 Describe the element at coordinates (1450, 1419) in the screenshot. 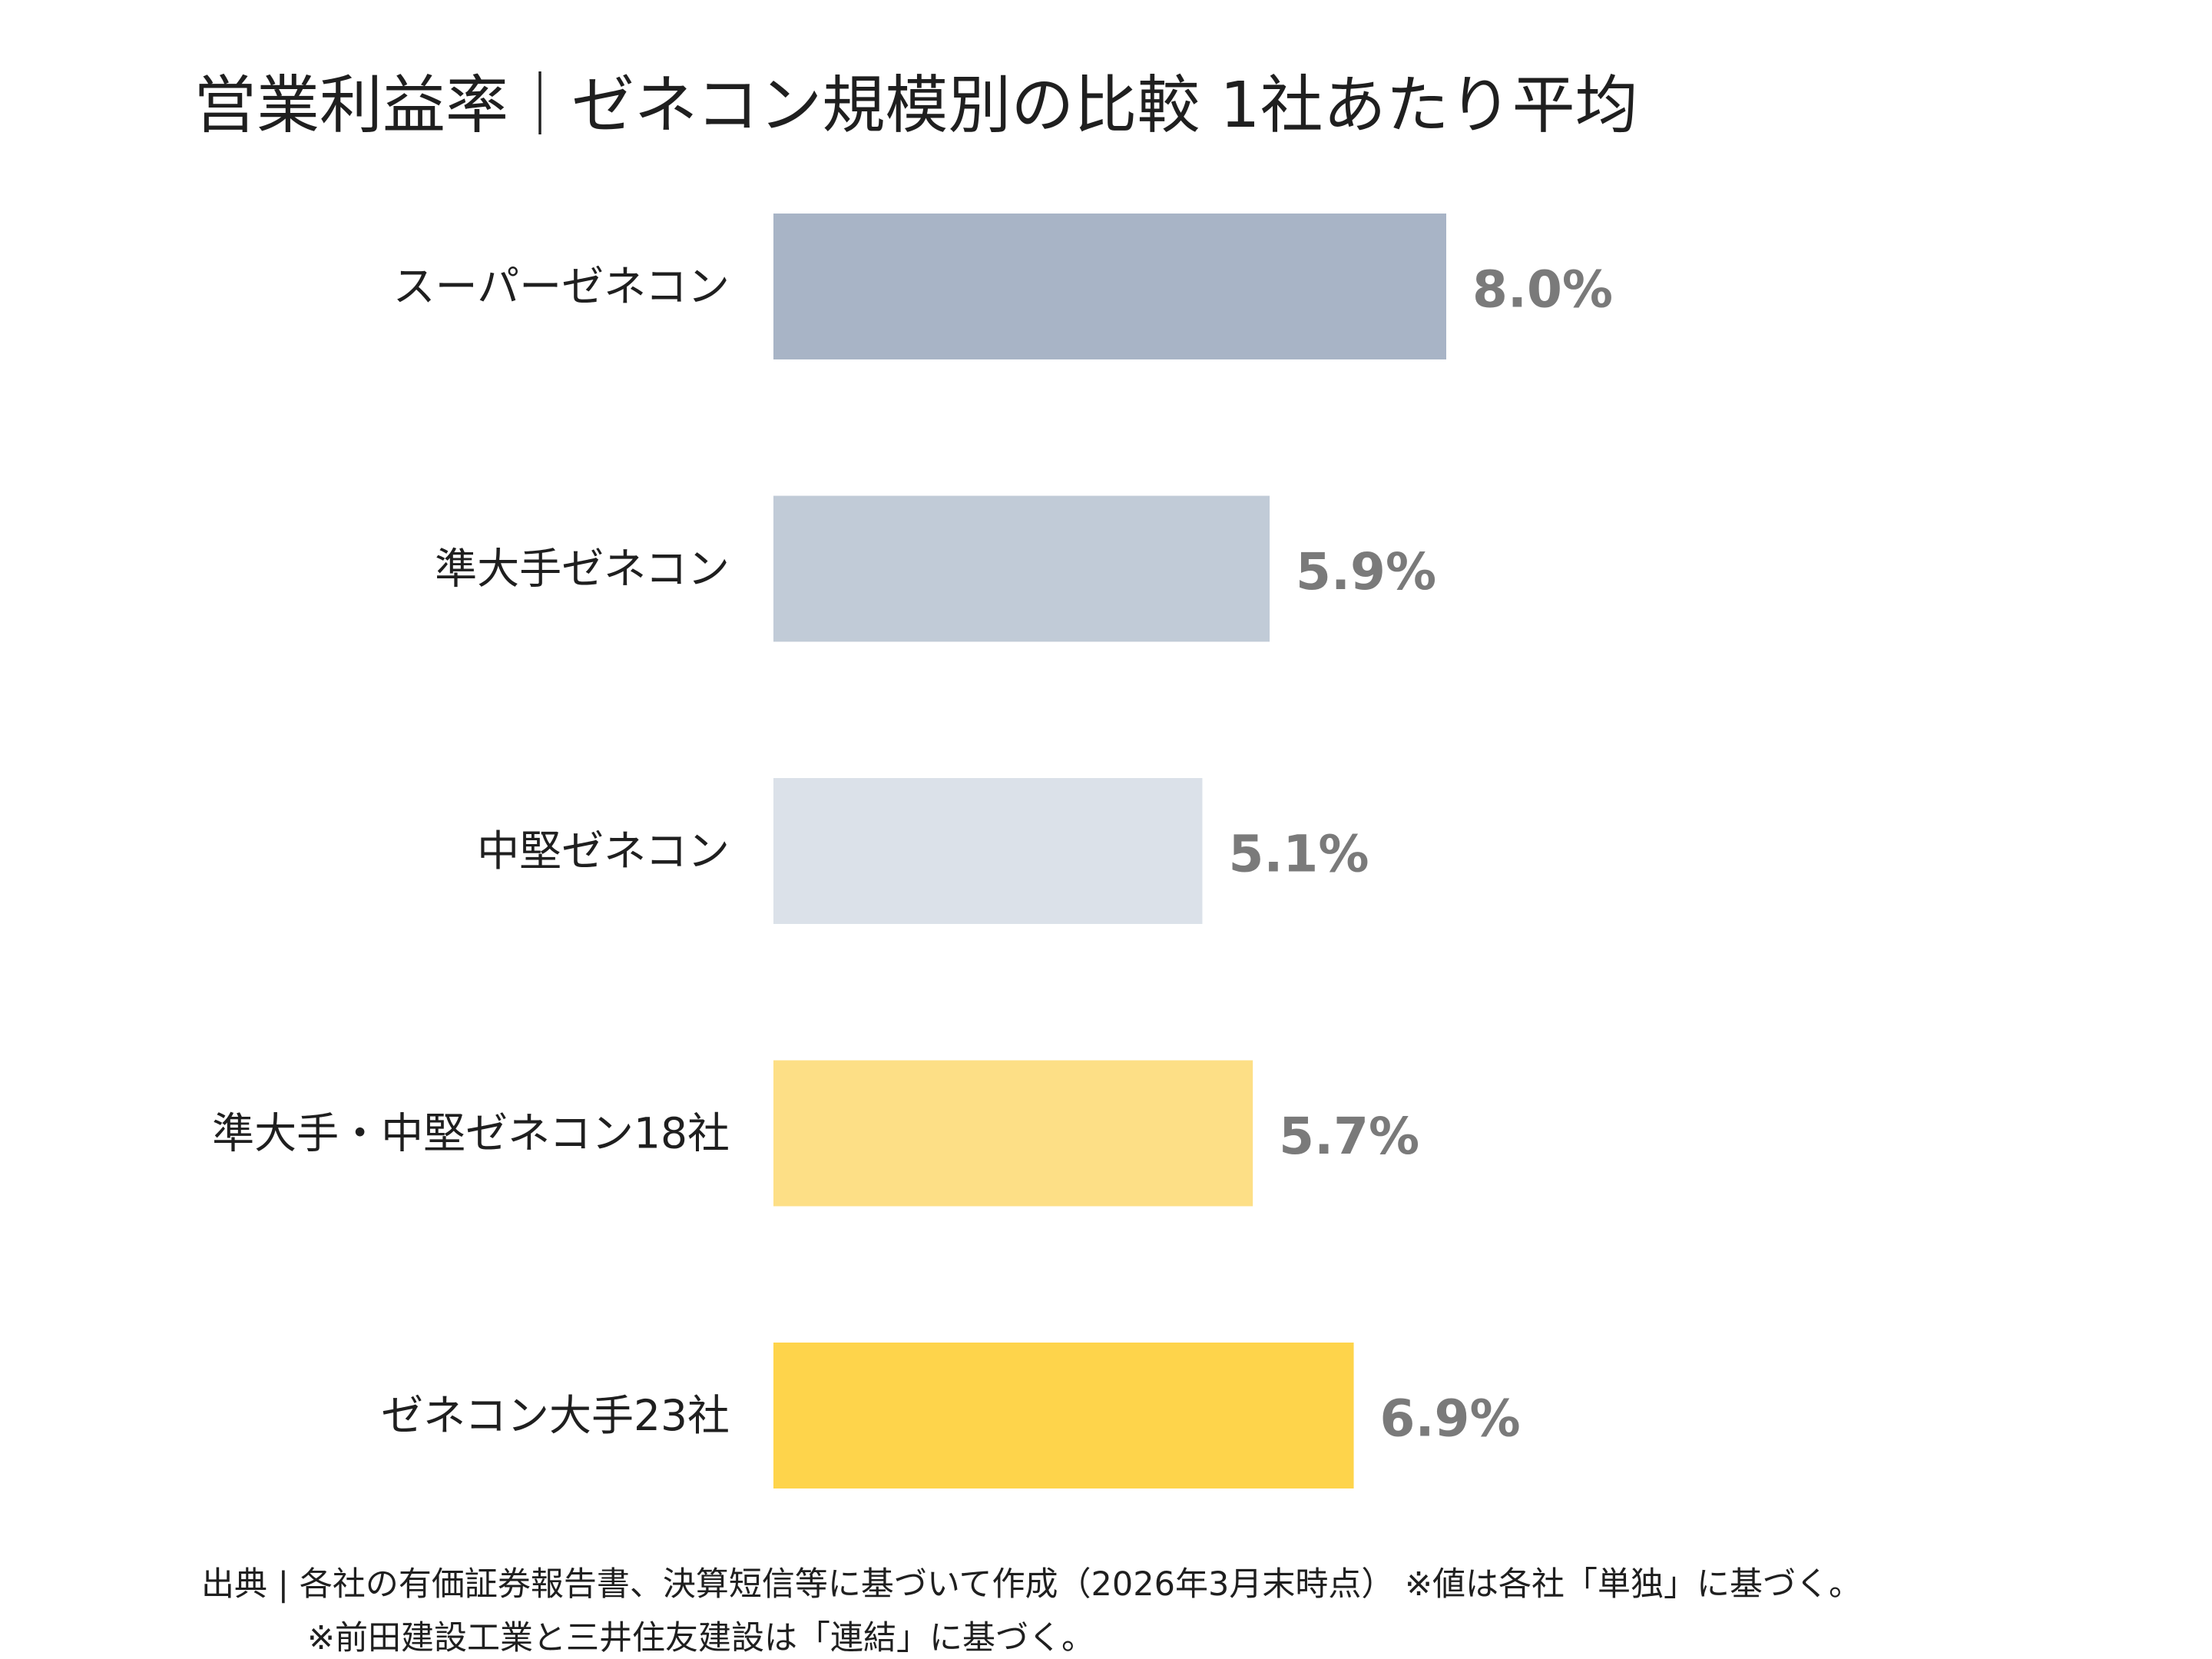

I see `value-label-4: 6.9%` at that location.